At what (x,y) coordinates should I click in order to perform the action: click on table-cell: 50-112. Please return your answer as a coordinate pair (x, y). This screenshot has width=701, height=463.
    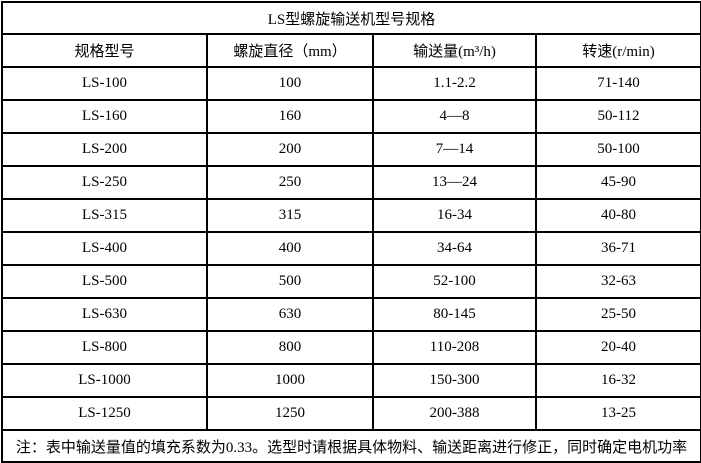
    Looking at the image, I should click on (617, 116).